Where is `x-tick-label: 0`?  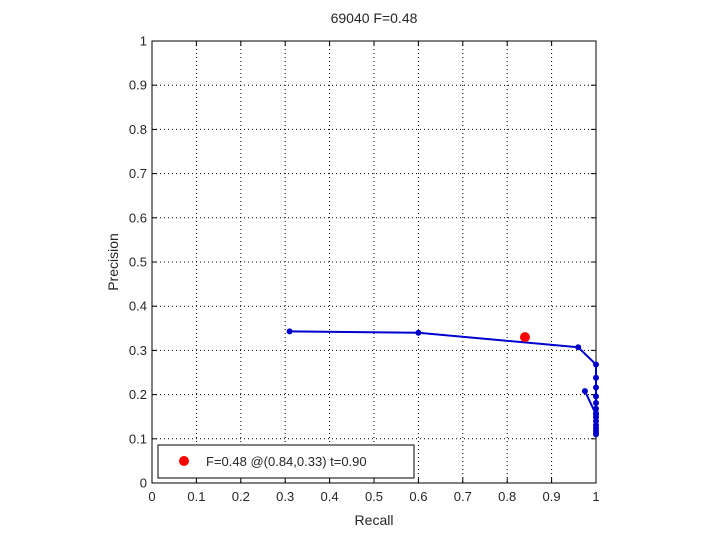
x-tick-label: 0 is located at coordinates (151, 496).